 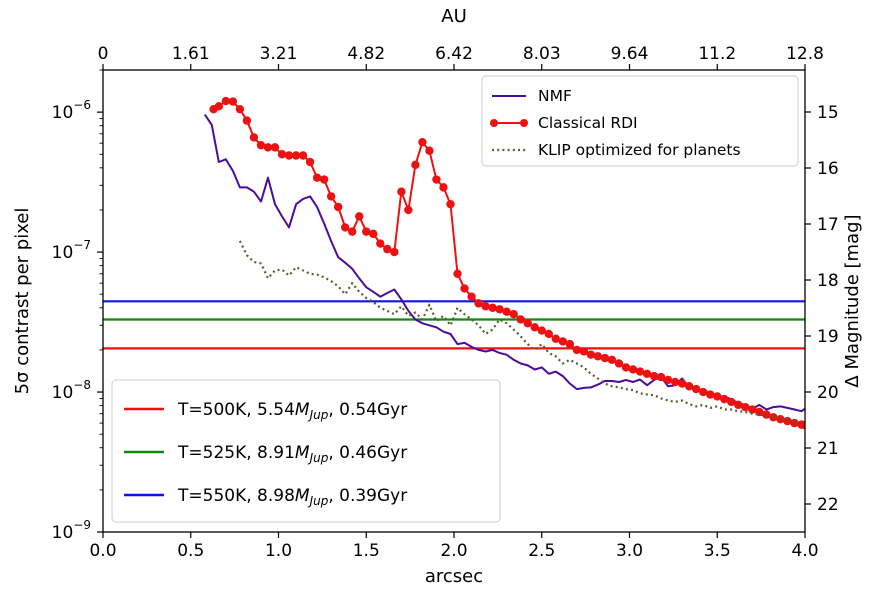 What do you see at coordinates (805, 54) in the screenshot?
I see `top-tick-label: 12.8` at bounding box center [805, 54].